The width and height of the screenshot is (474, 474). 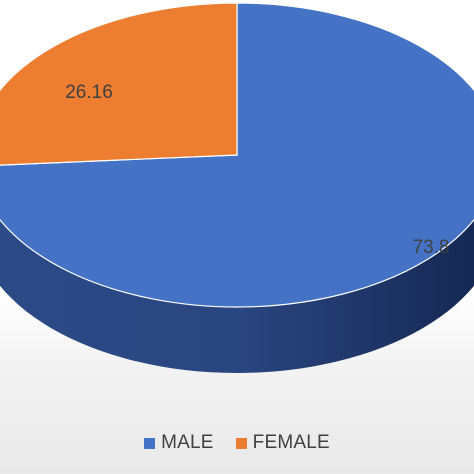 I want to click on data-label-female: 26.16, so click(x=89, y=92).